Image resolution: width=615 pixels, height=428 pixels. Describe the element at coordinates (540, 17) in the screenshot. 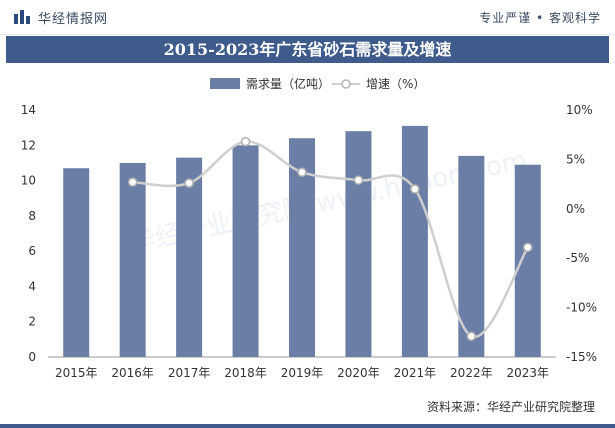

I see `slogan: 专业严谨 • 客观科学` at that location.